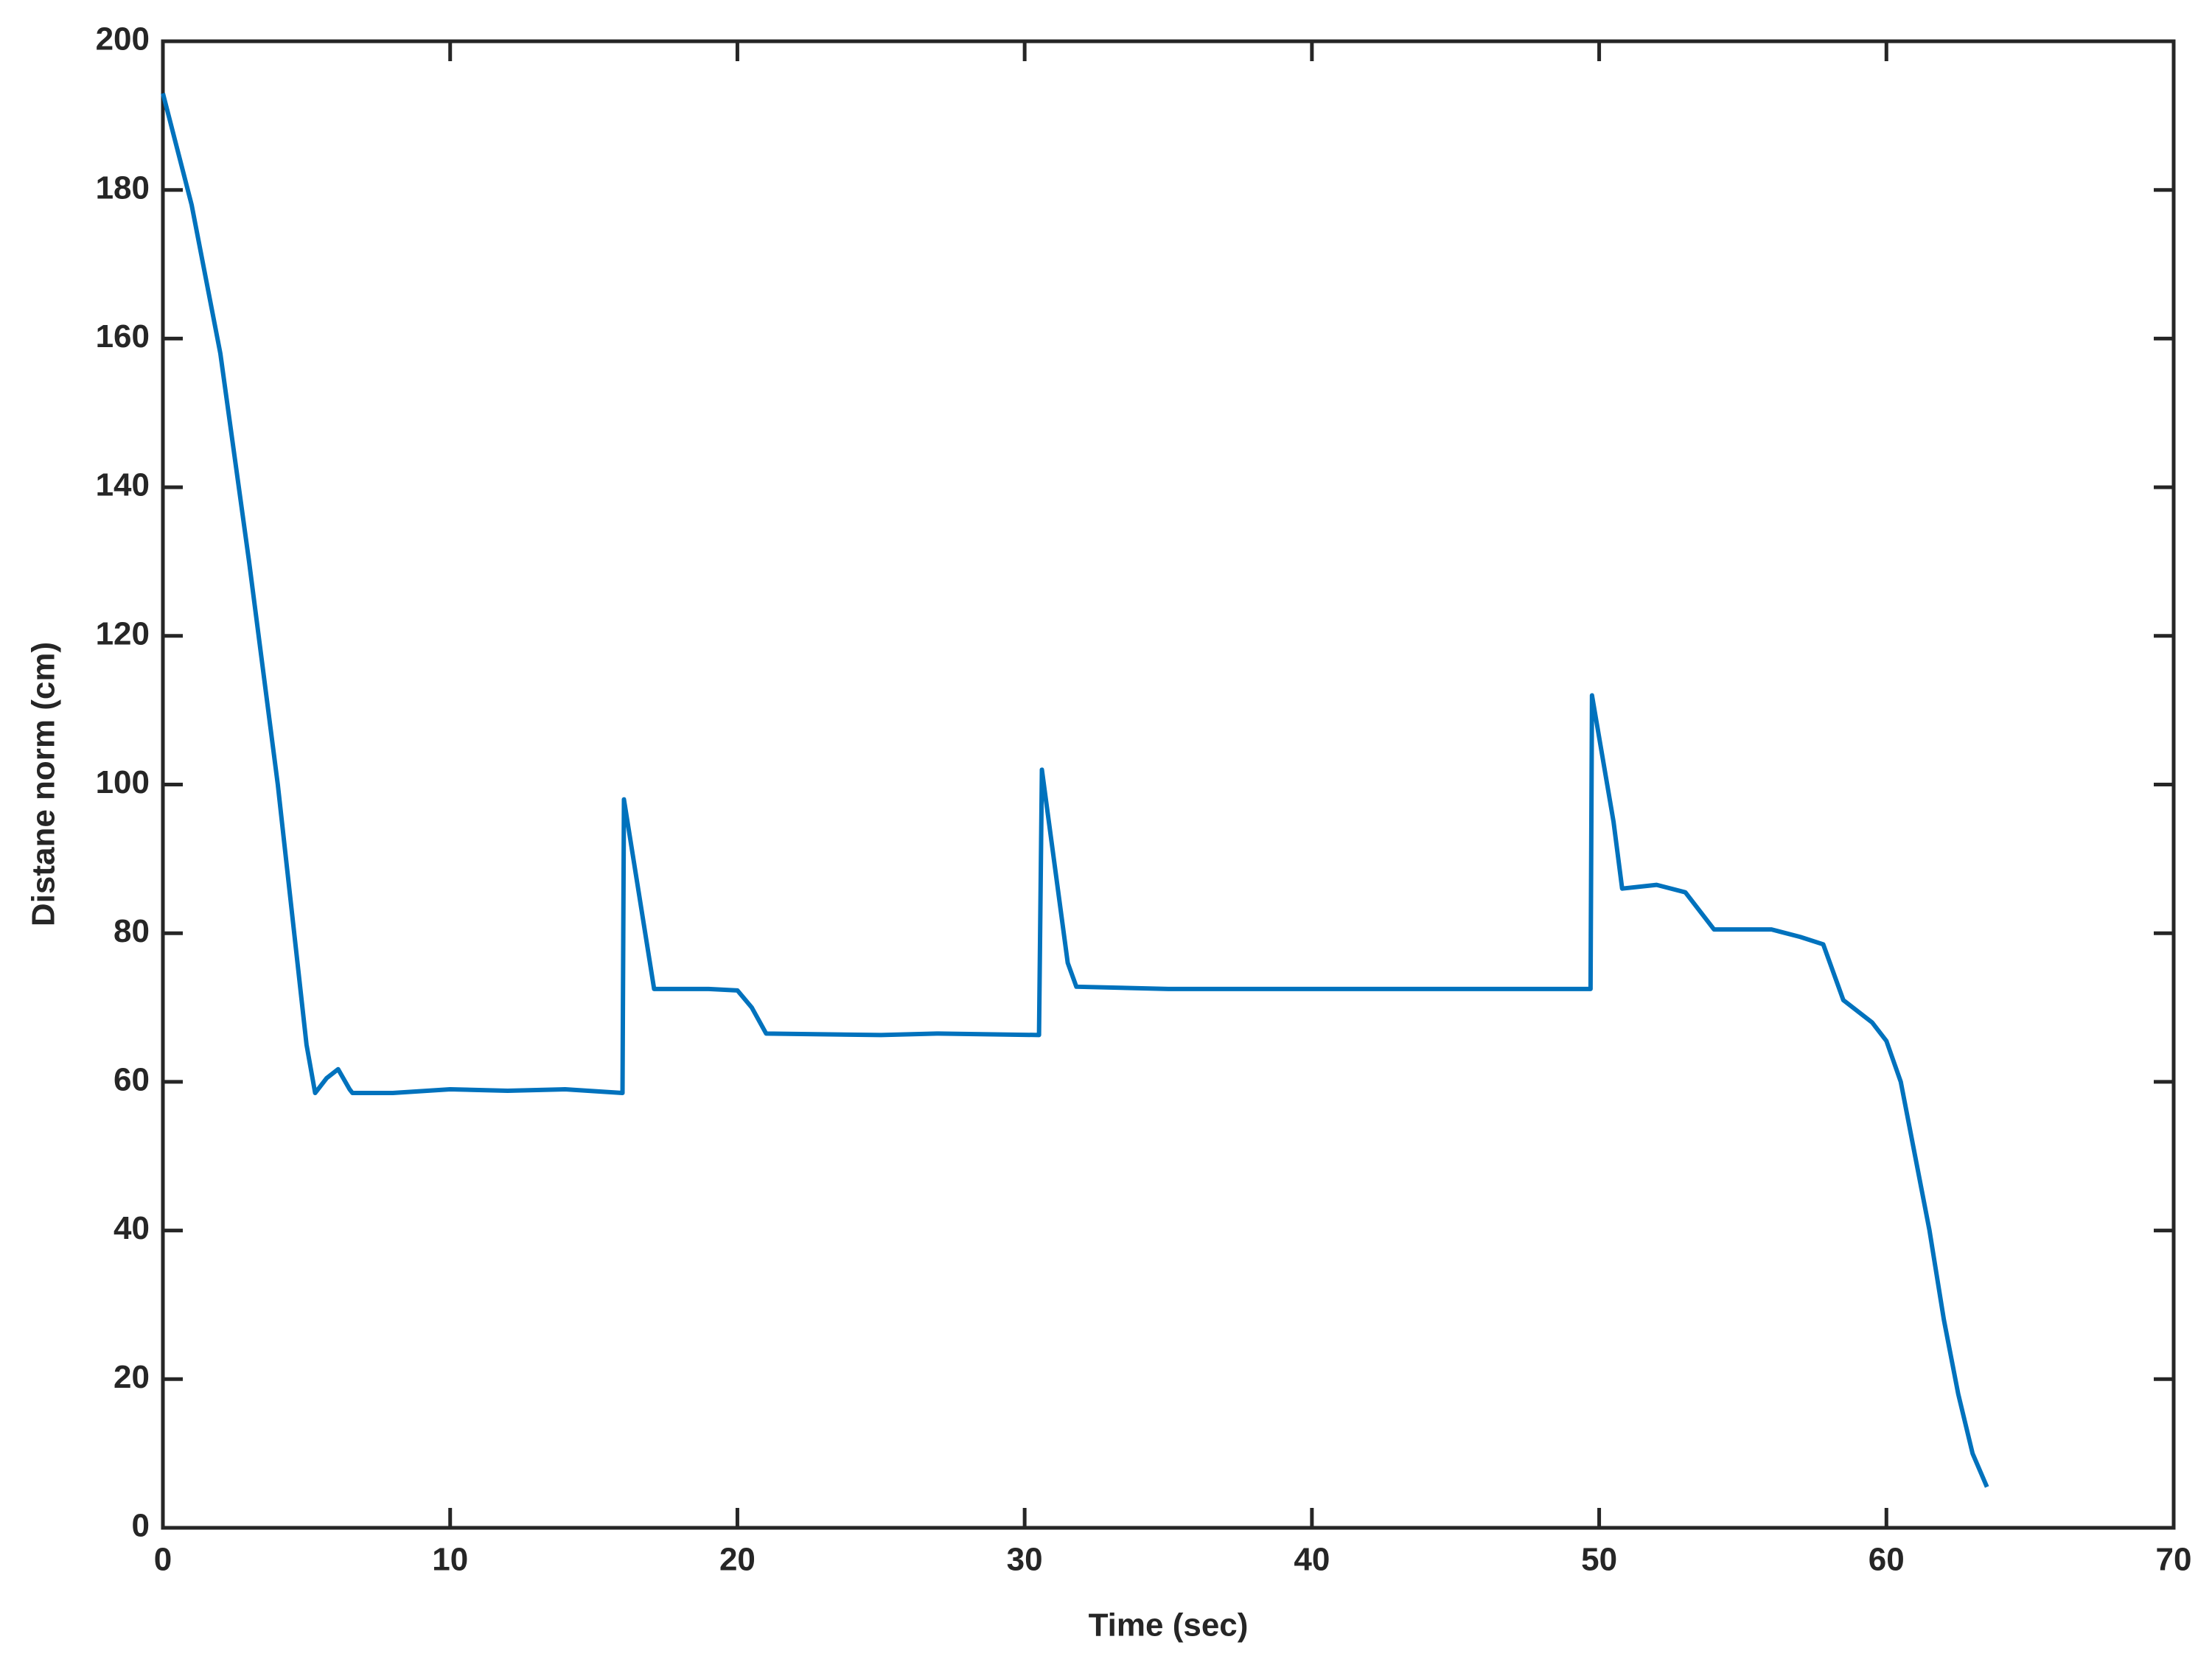  What do you see at coordinates (141, 1526) in the screenshot?
I see `y-tick-label: 0` at bounding box center [141, 1526].